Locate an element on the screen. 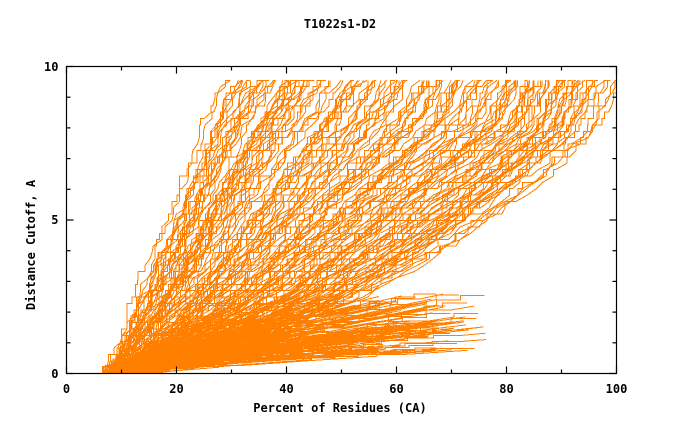 This screenshot has width=680, height=440. x-tick-label: 0 is located at coordinates (66, 388).